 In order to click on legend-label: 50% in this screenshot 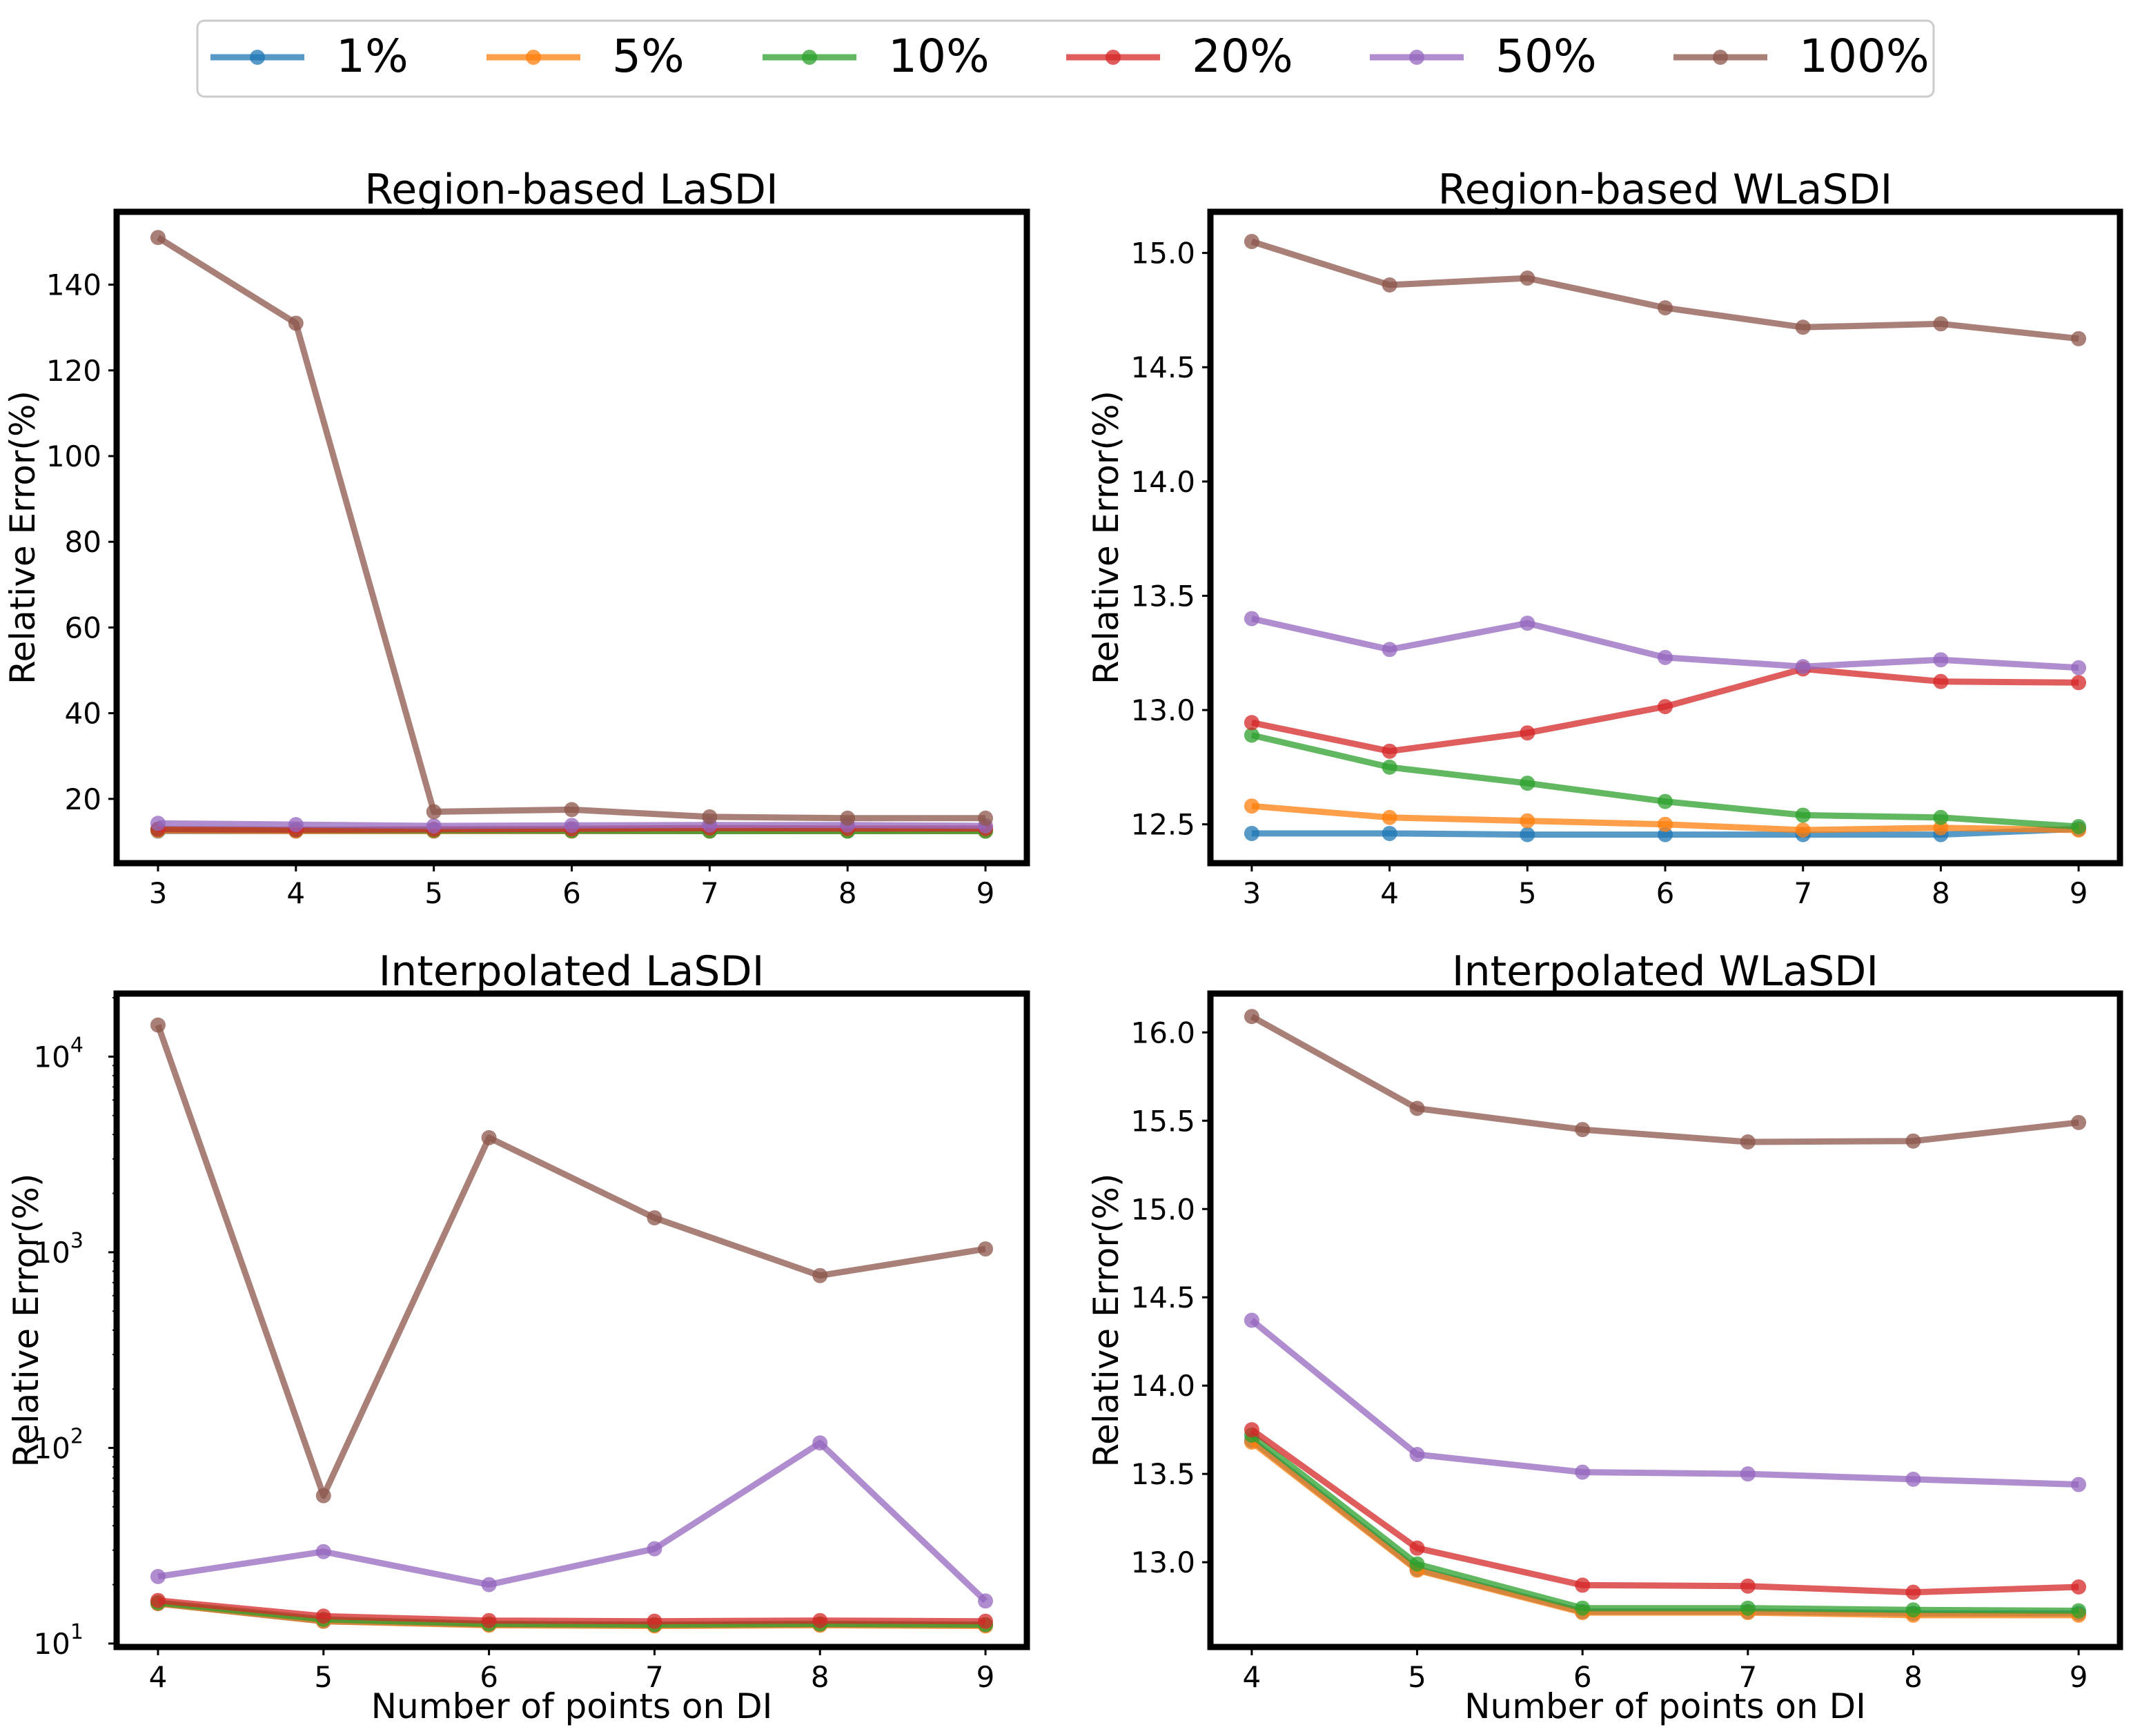, I will do `click(1546, 57)`.